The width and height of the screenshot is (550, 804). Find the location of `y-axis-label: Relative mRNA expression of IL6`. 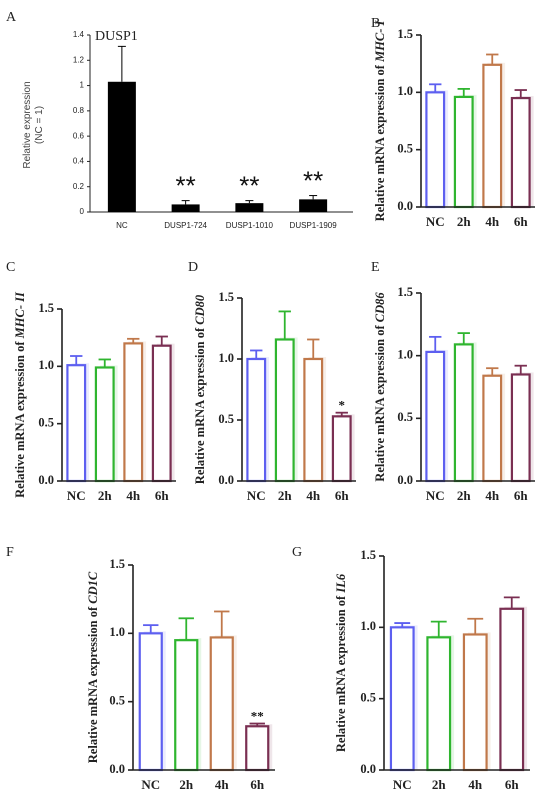

y-axis-label: Relative mRNA expression of IL6 is located at coordinates (341, 662).